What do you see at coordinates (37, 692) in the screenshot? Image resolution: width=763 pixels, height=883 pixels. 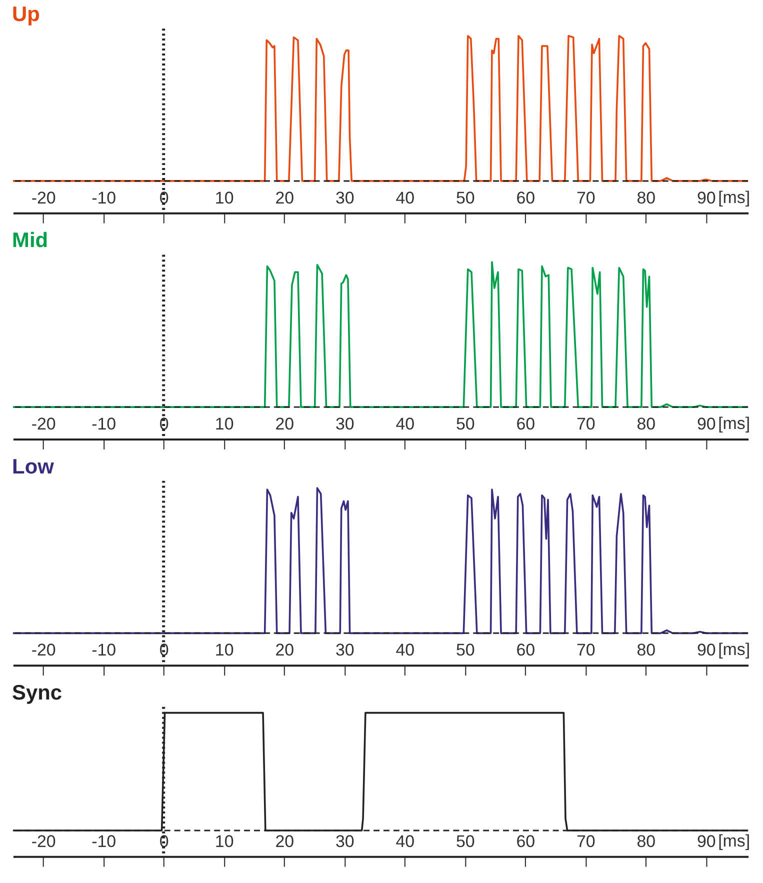 I see `chart-title: Sync` at bounding box center [37, 692].